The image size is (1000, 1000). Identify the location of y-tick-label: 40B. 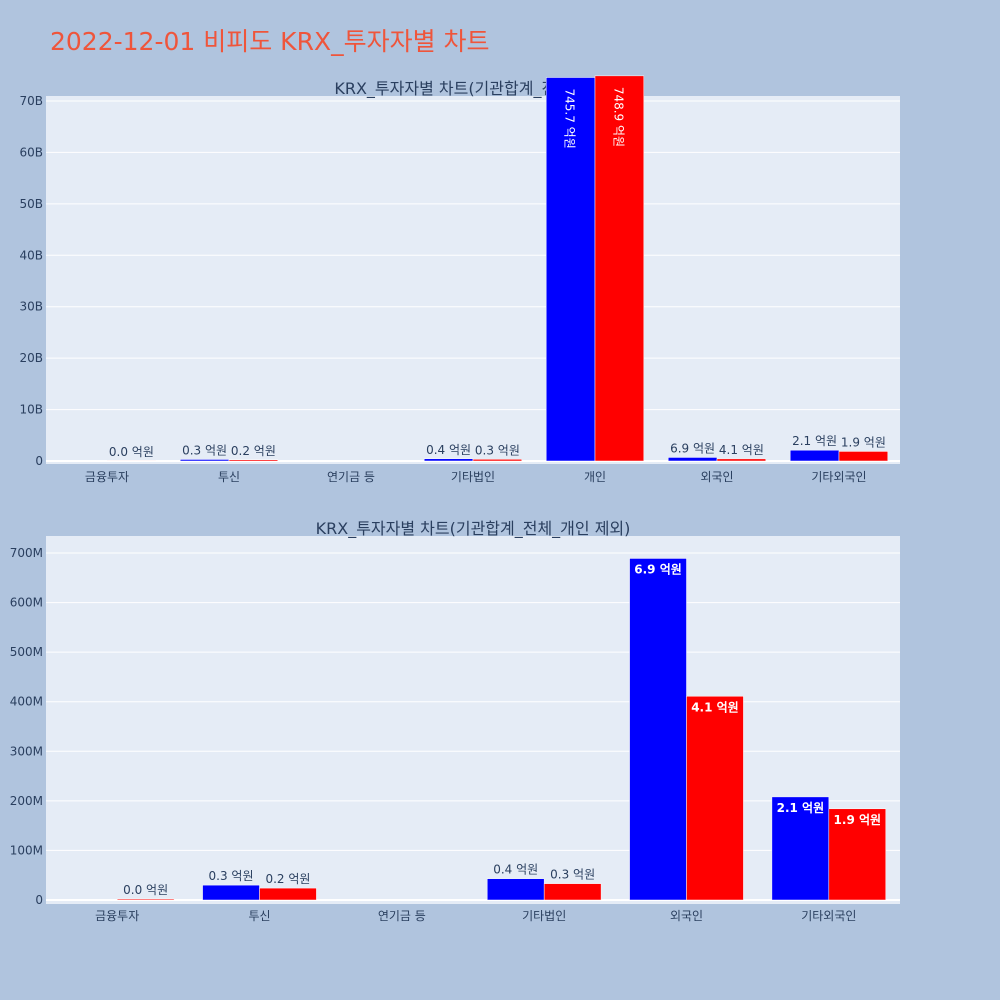
(31, 255).